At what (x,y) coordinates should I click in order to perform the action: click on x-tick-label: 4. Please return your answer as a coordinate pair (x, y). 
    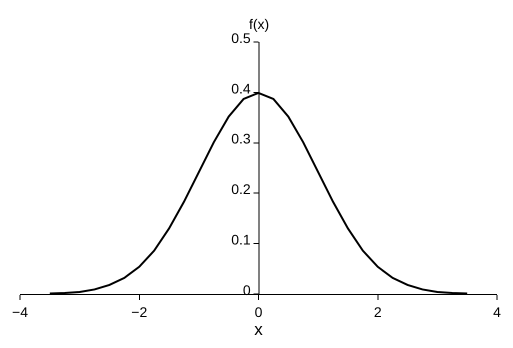
    Looking at the image, I should click on (497, 312).